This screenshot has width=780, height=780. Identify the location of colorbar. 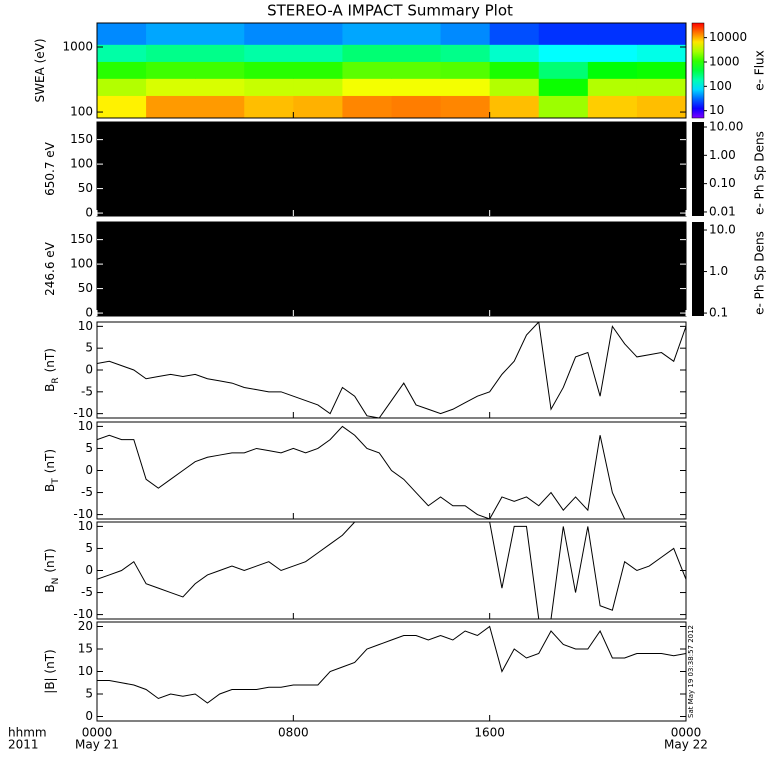
(698, 70).